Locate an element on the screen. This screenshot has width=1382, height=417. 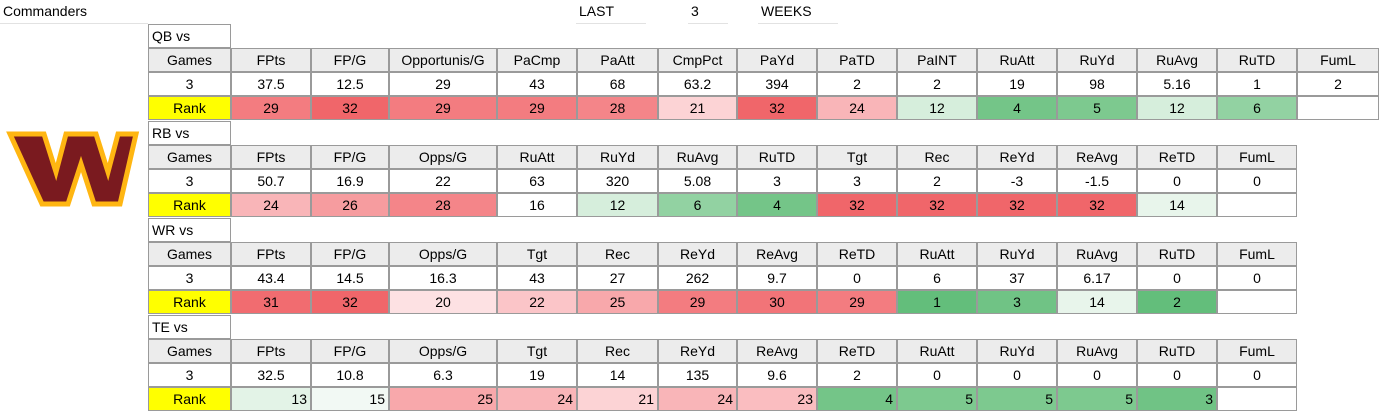
qb-header-paatt: PaAtt is located at coordinates (617, 60).